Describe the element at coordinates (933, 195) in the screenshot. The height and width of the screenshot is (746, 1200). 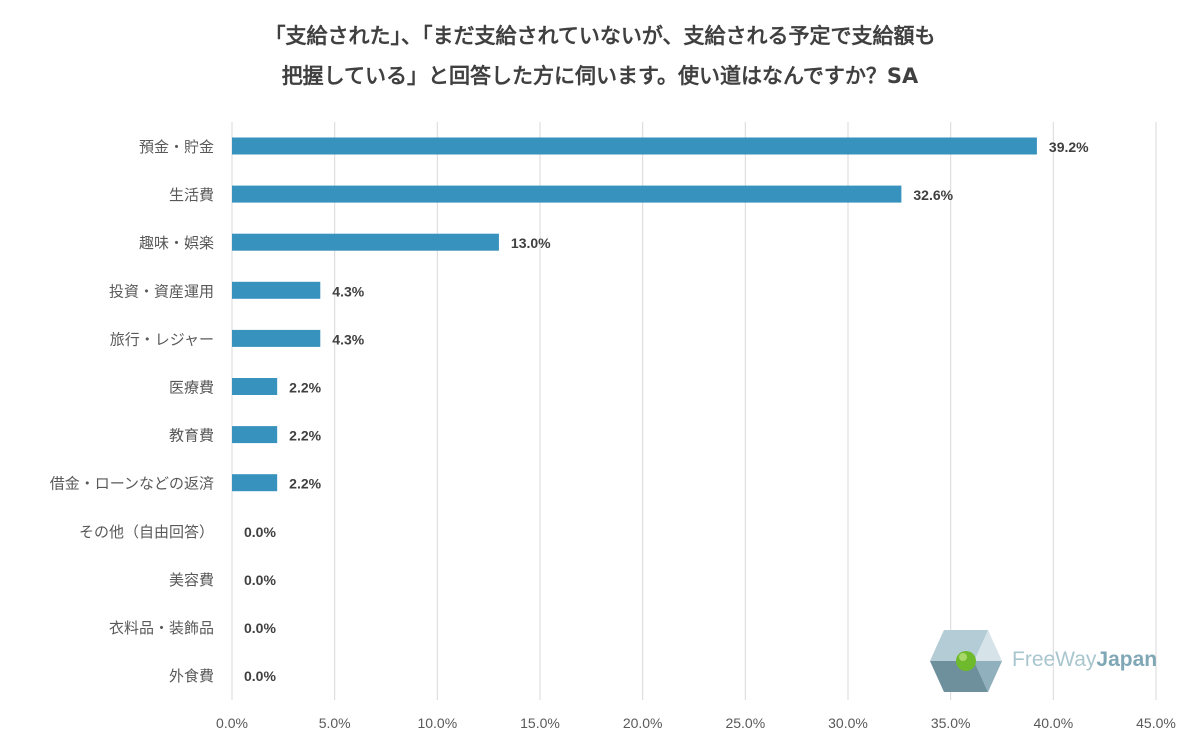
I see `value-label: 32.6%` at that location.